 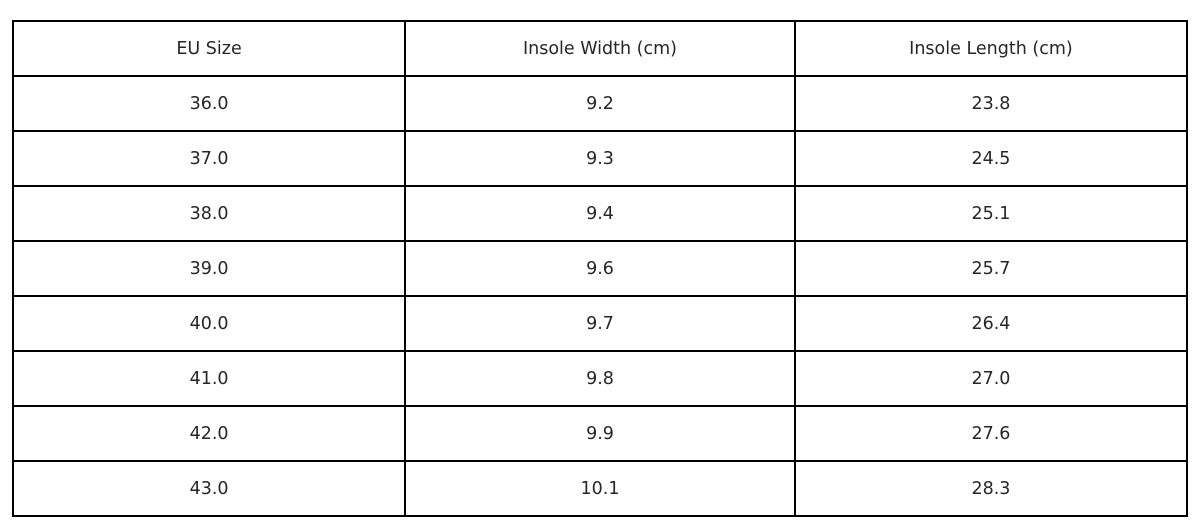 I want to click on table-cell: 9.3, so click(x=600, y=158).